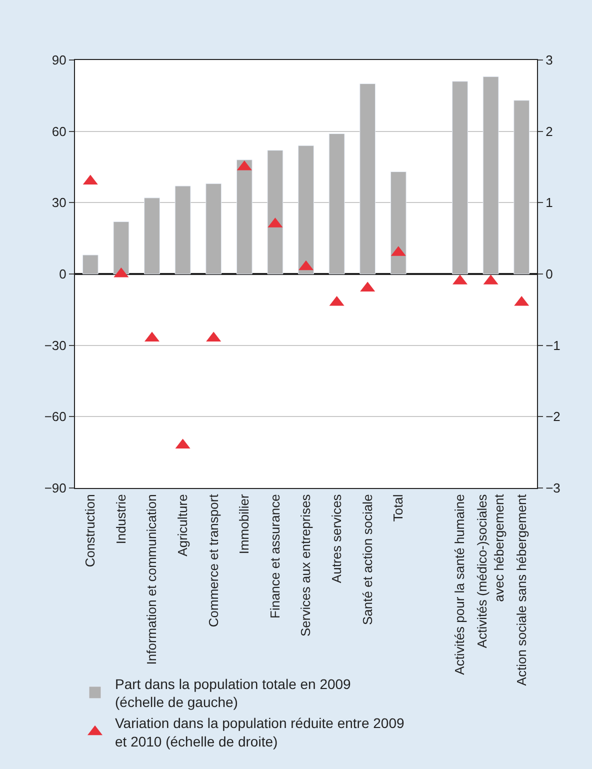 The width and height of the screenshot is (592, 769). Describe the element at coordinates (55, 345) in the screenshot. I see `y-tick-label: −30` at that location.